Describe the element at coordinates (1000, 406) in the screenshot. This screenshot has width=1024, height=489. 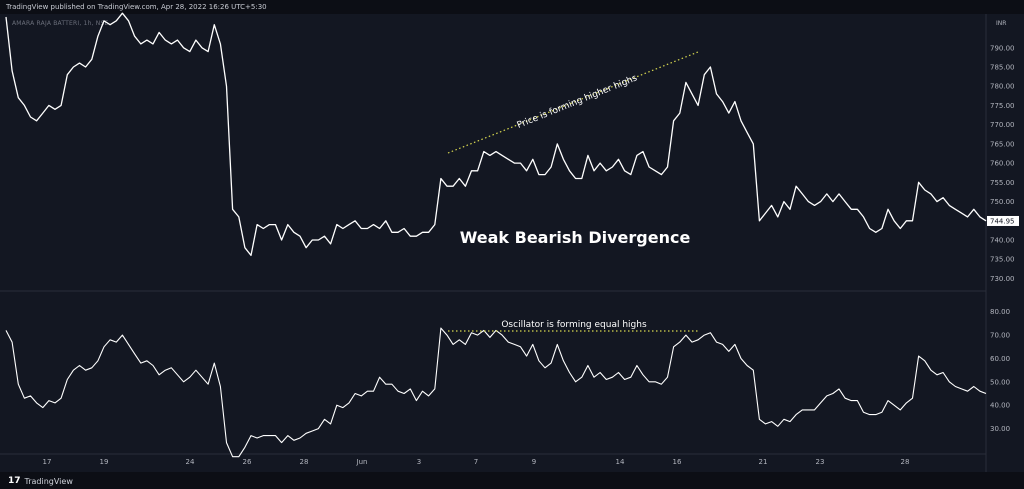
I see `oscillator-tick-label: 40.00` at that location.